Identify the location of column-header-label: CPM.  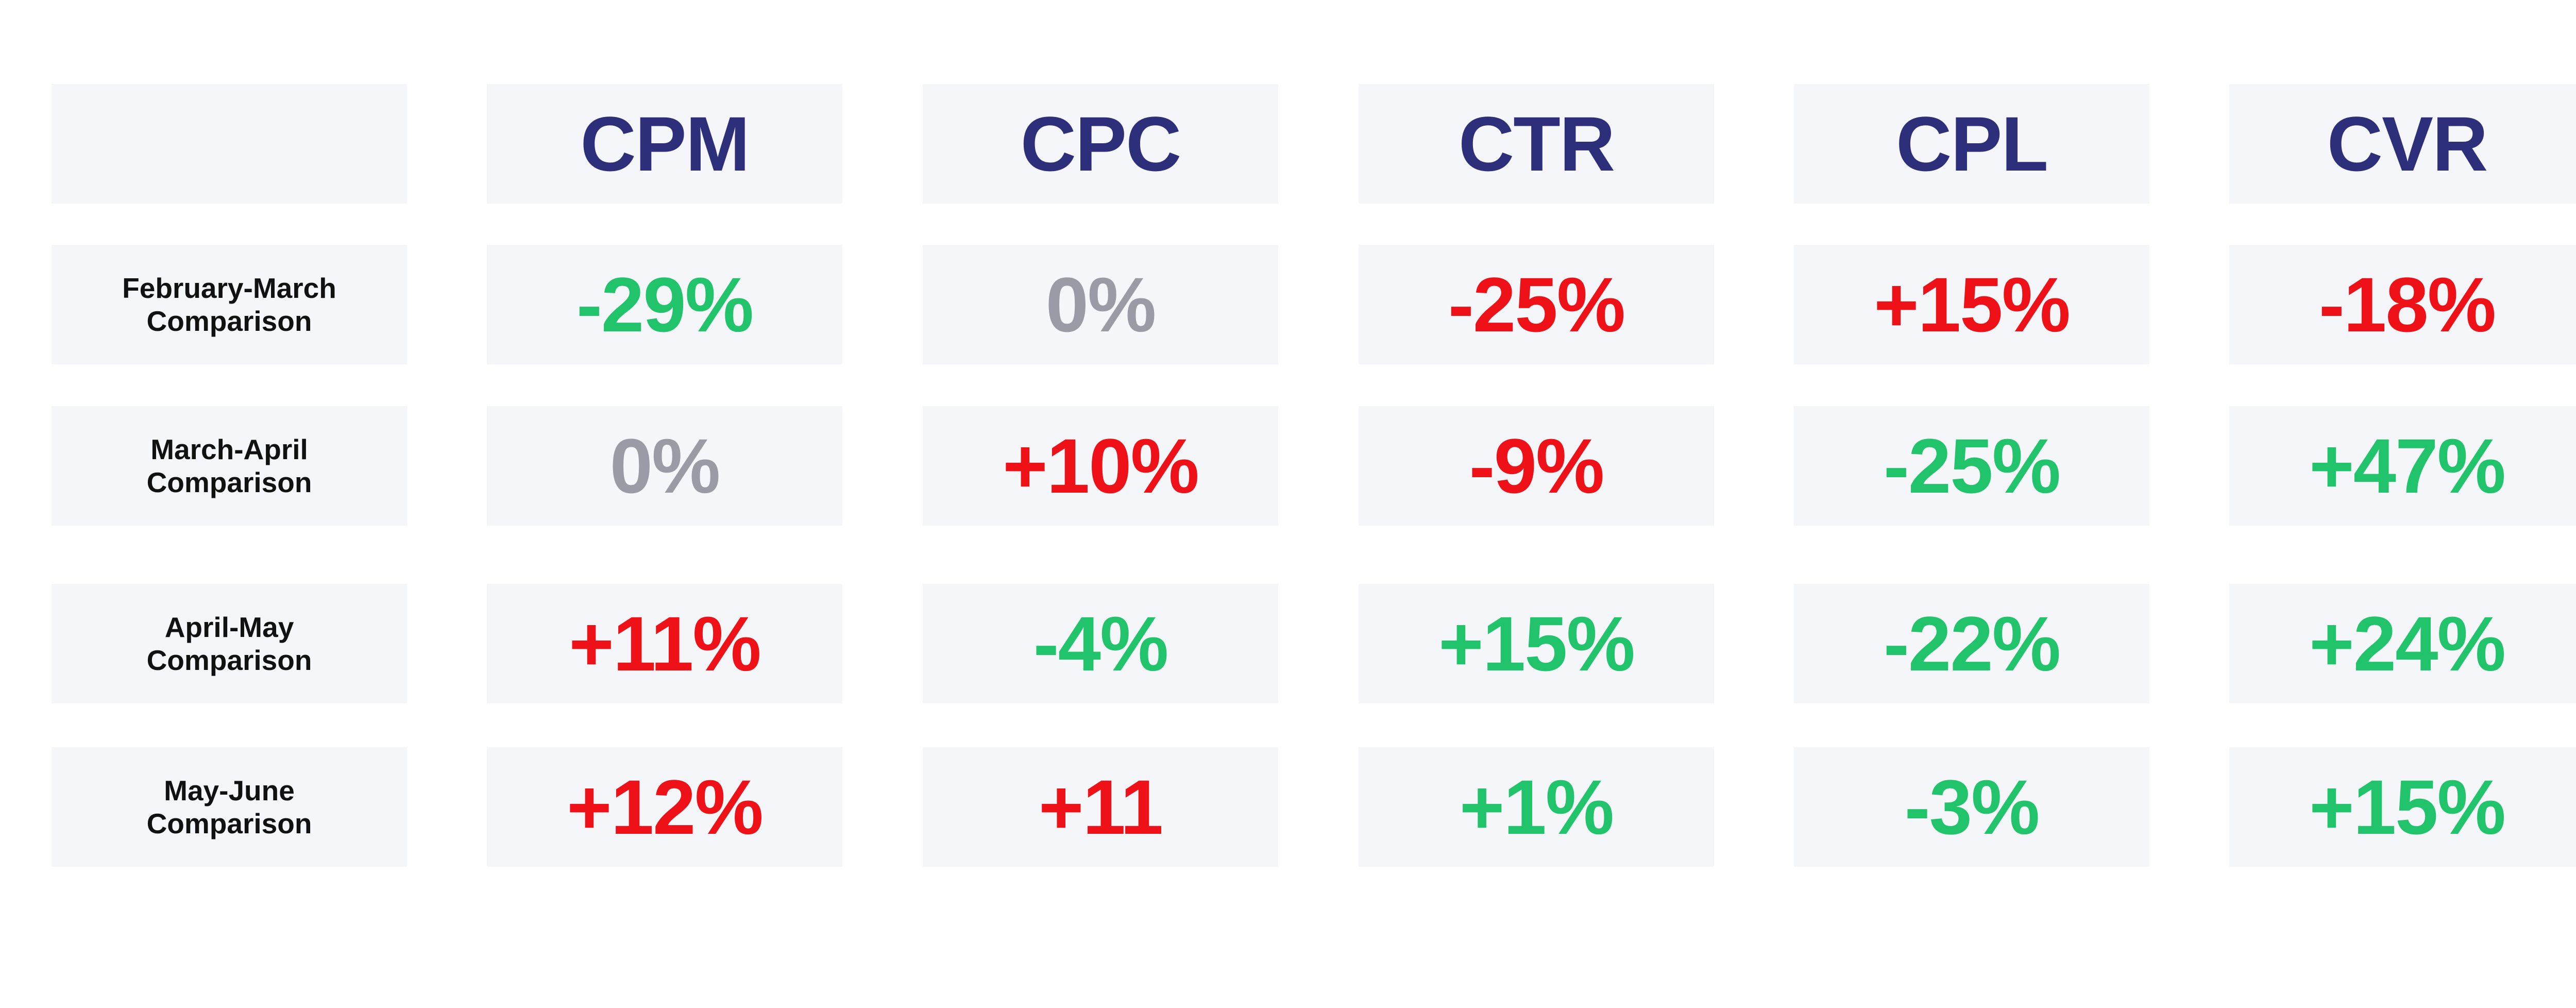
(665, 143).